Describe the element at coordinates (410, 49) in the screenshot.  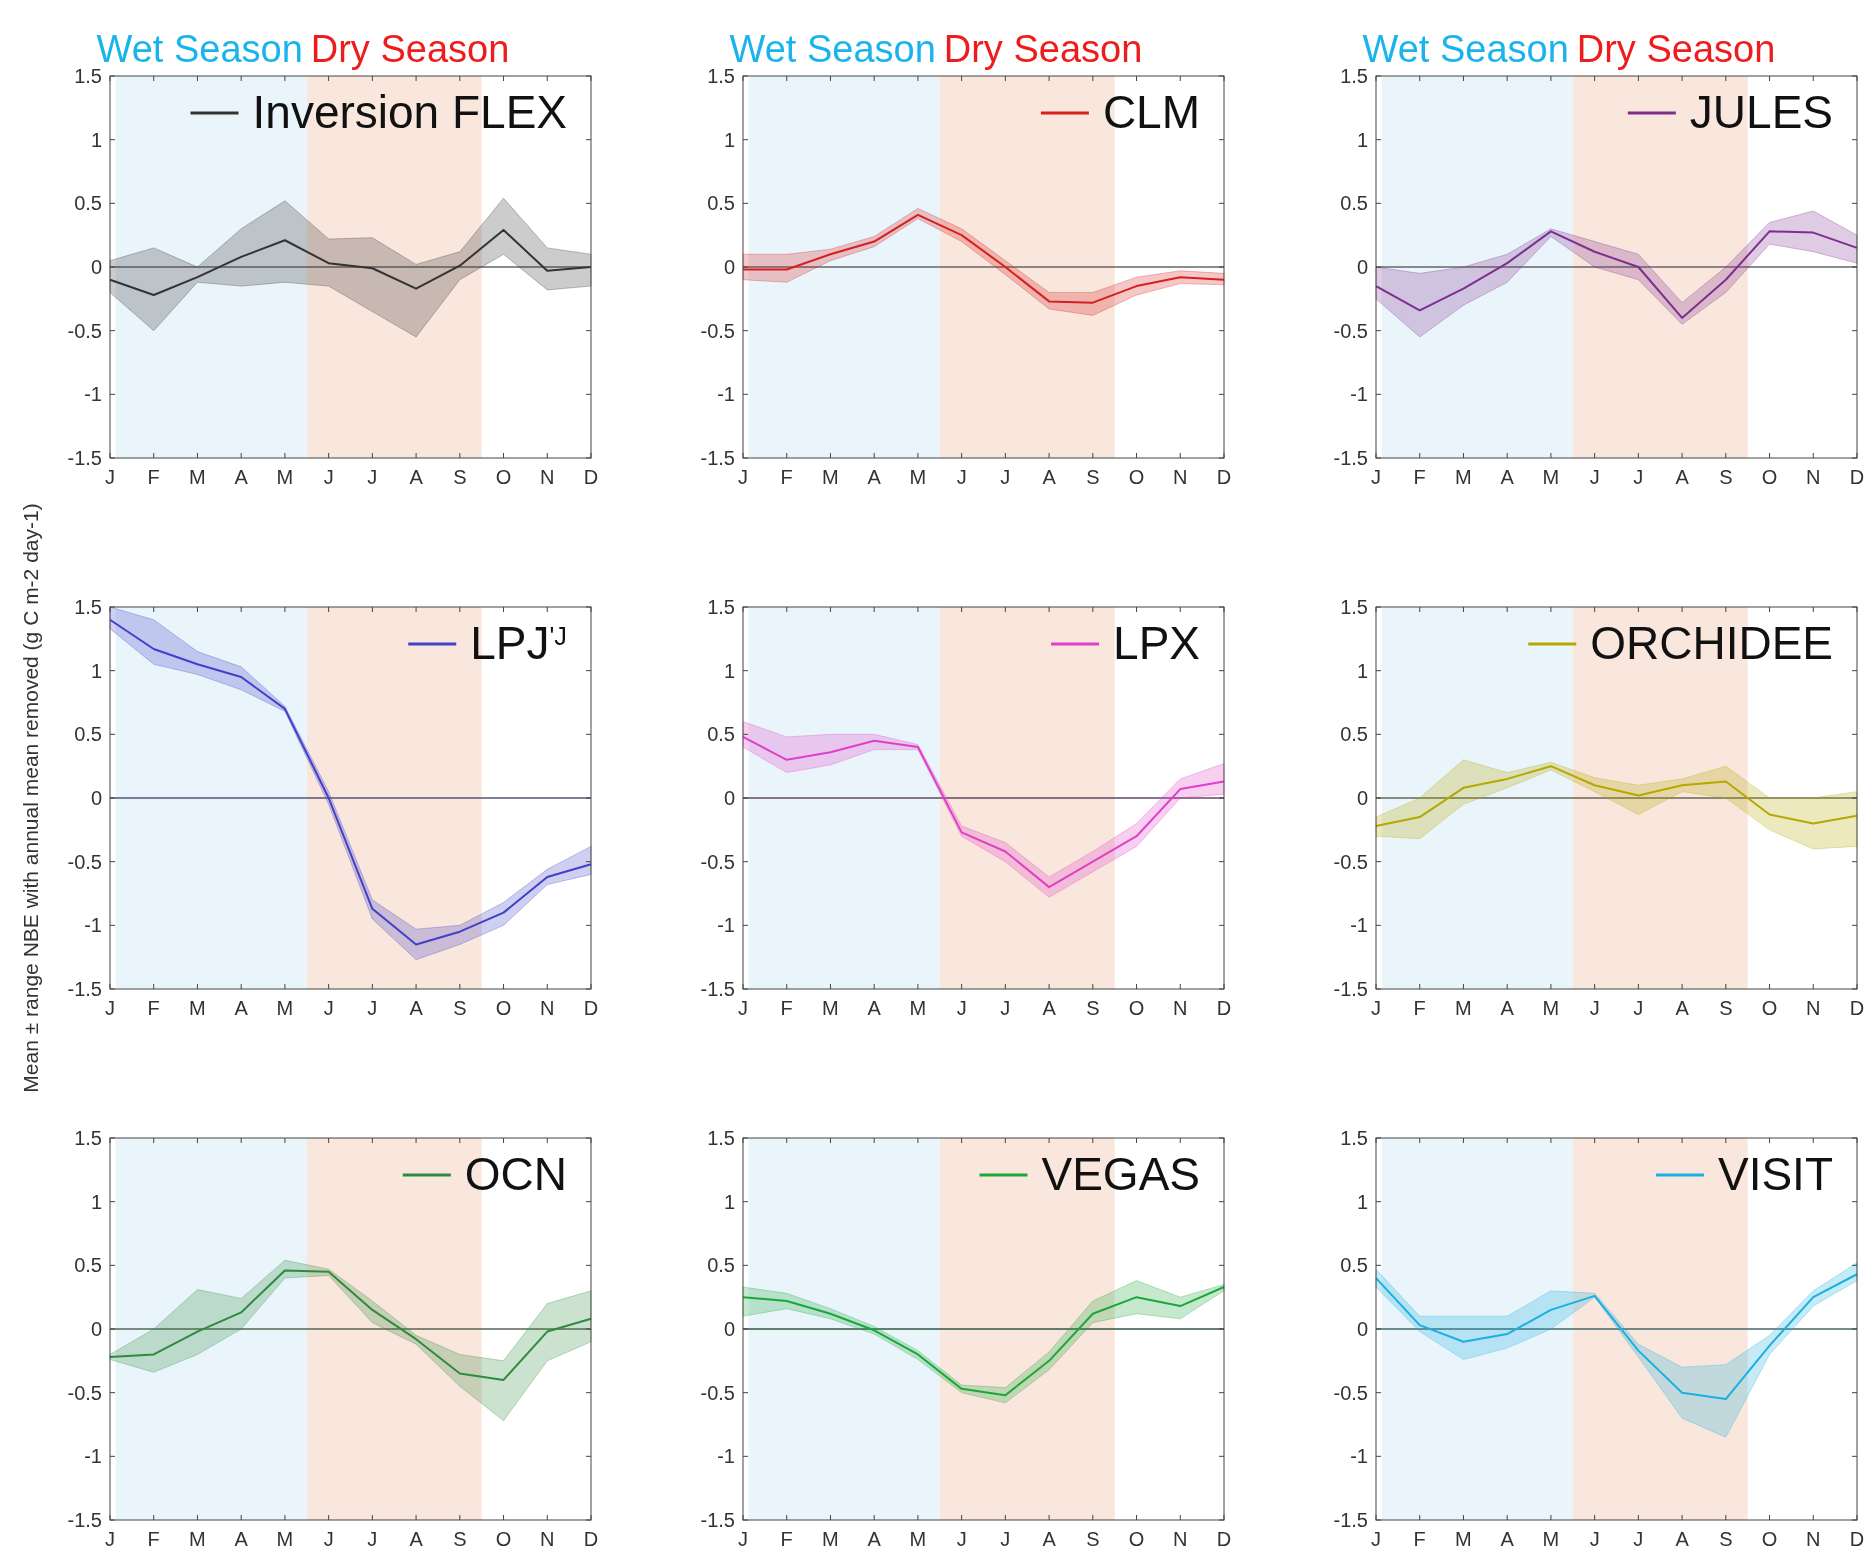
I see `text: Dry Season` at that location.